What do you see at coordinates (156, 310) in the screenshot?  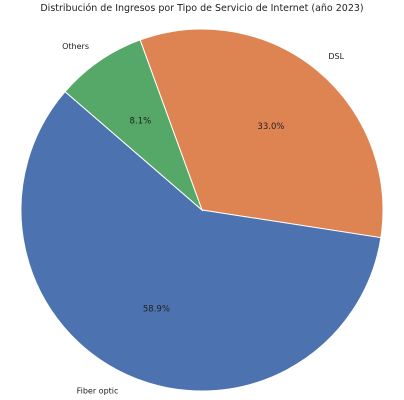 I see `slice-percent-fiber-optic: 58.9%` at bounding box center [156, 310].